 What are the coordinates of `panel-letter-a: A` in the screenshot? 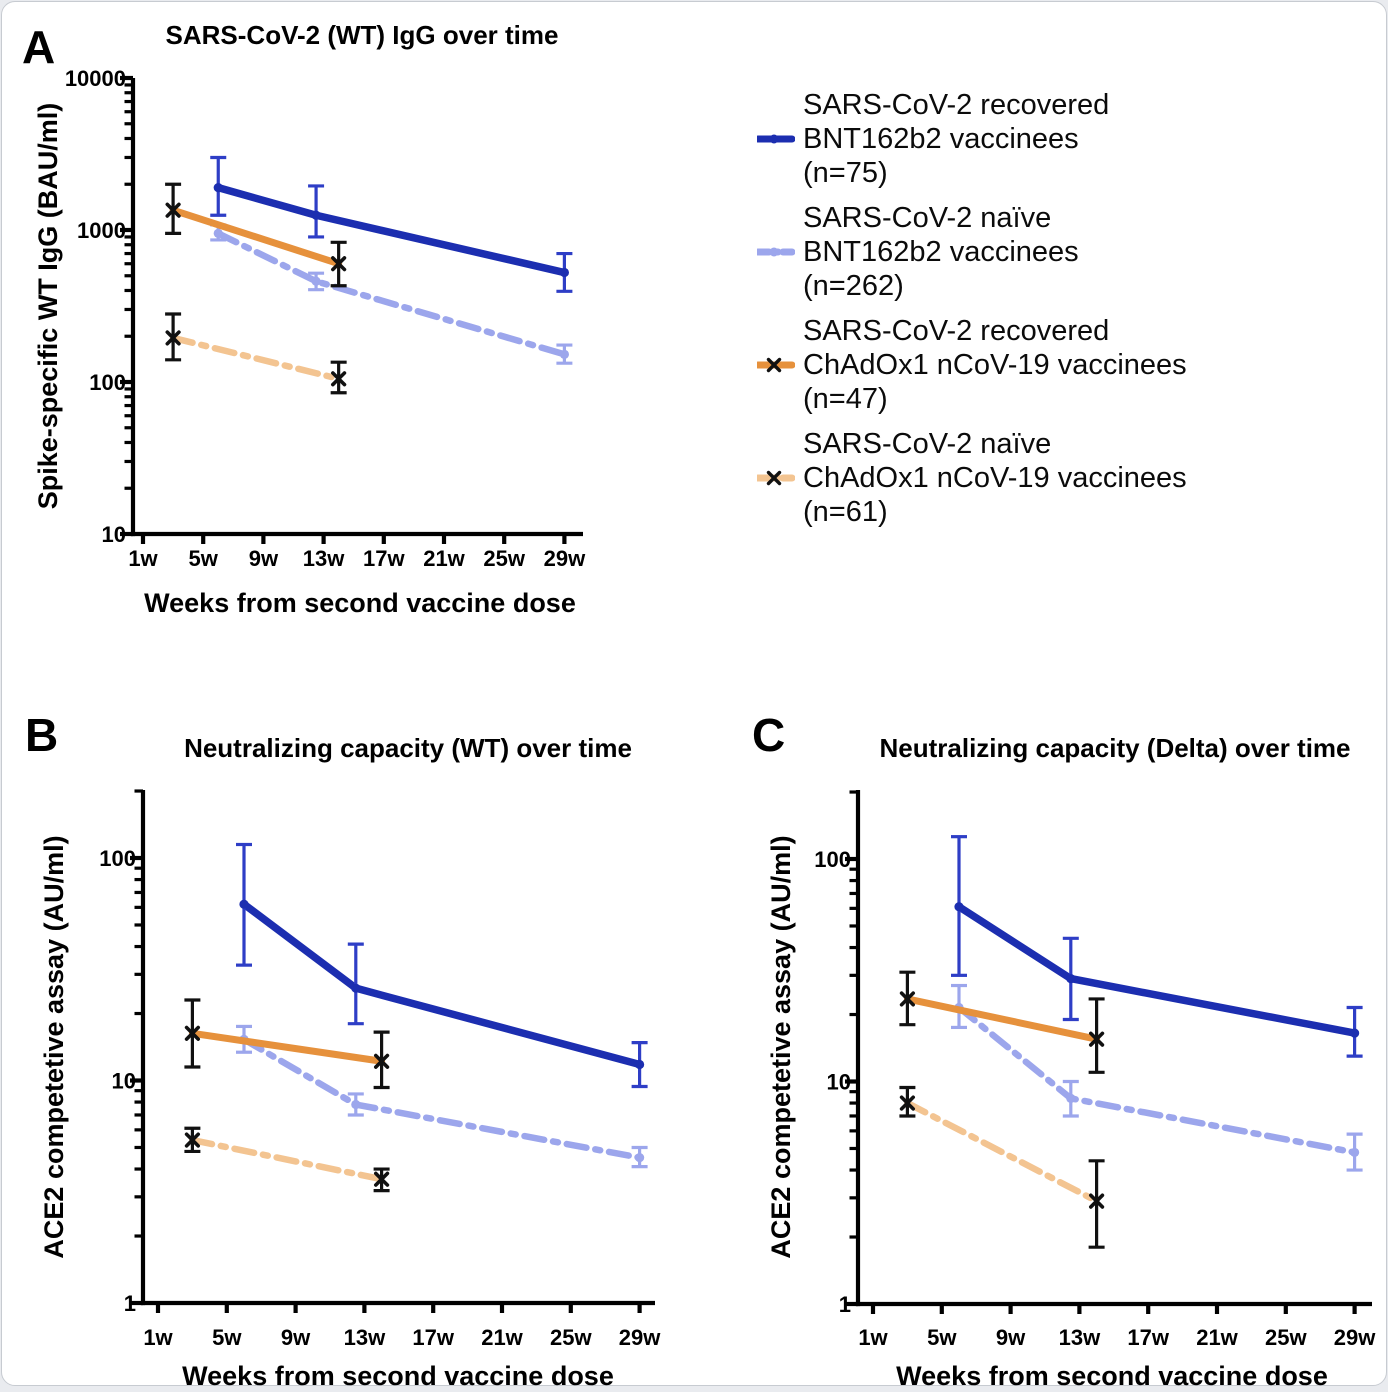 It's located at (39, 47).